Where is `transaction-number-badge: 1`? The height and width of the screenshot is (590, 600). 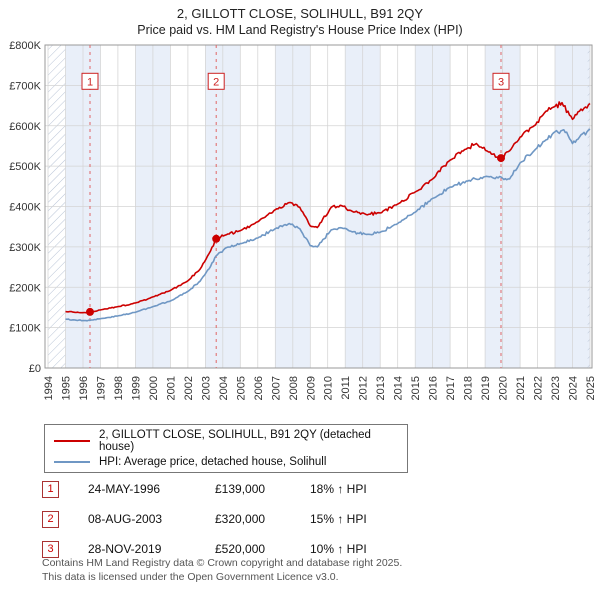
transaction-number-badge: 1 is located at coordinates (50, 489).